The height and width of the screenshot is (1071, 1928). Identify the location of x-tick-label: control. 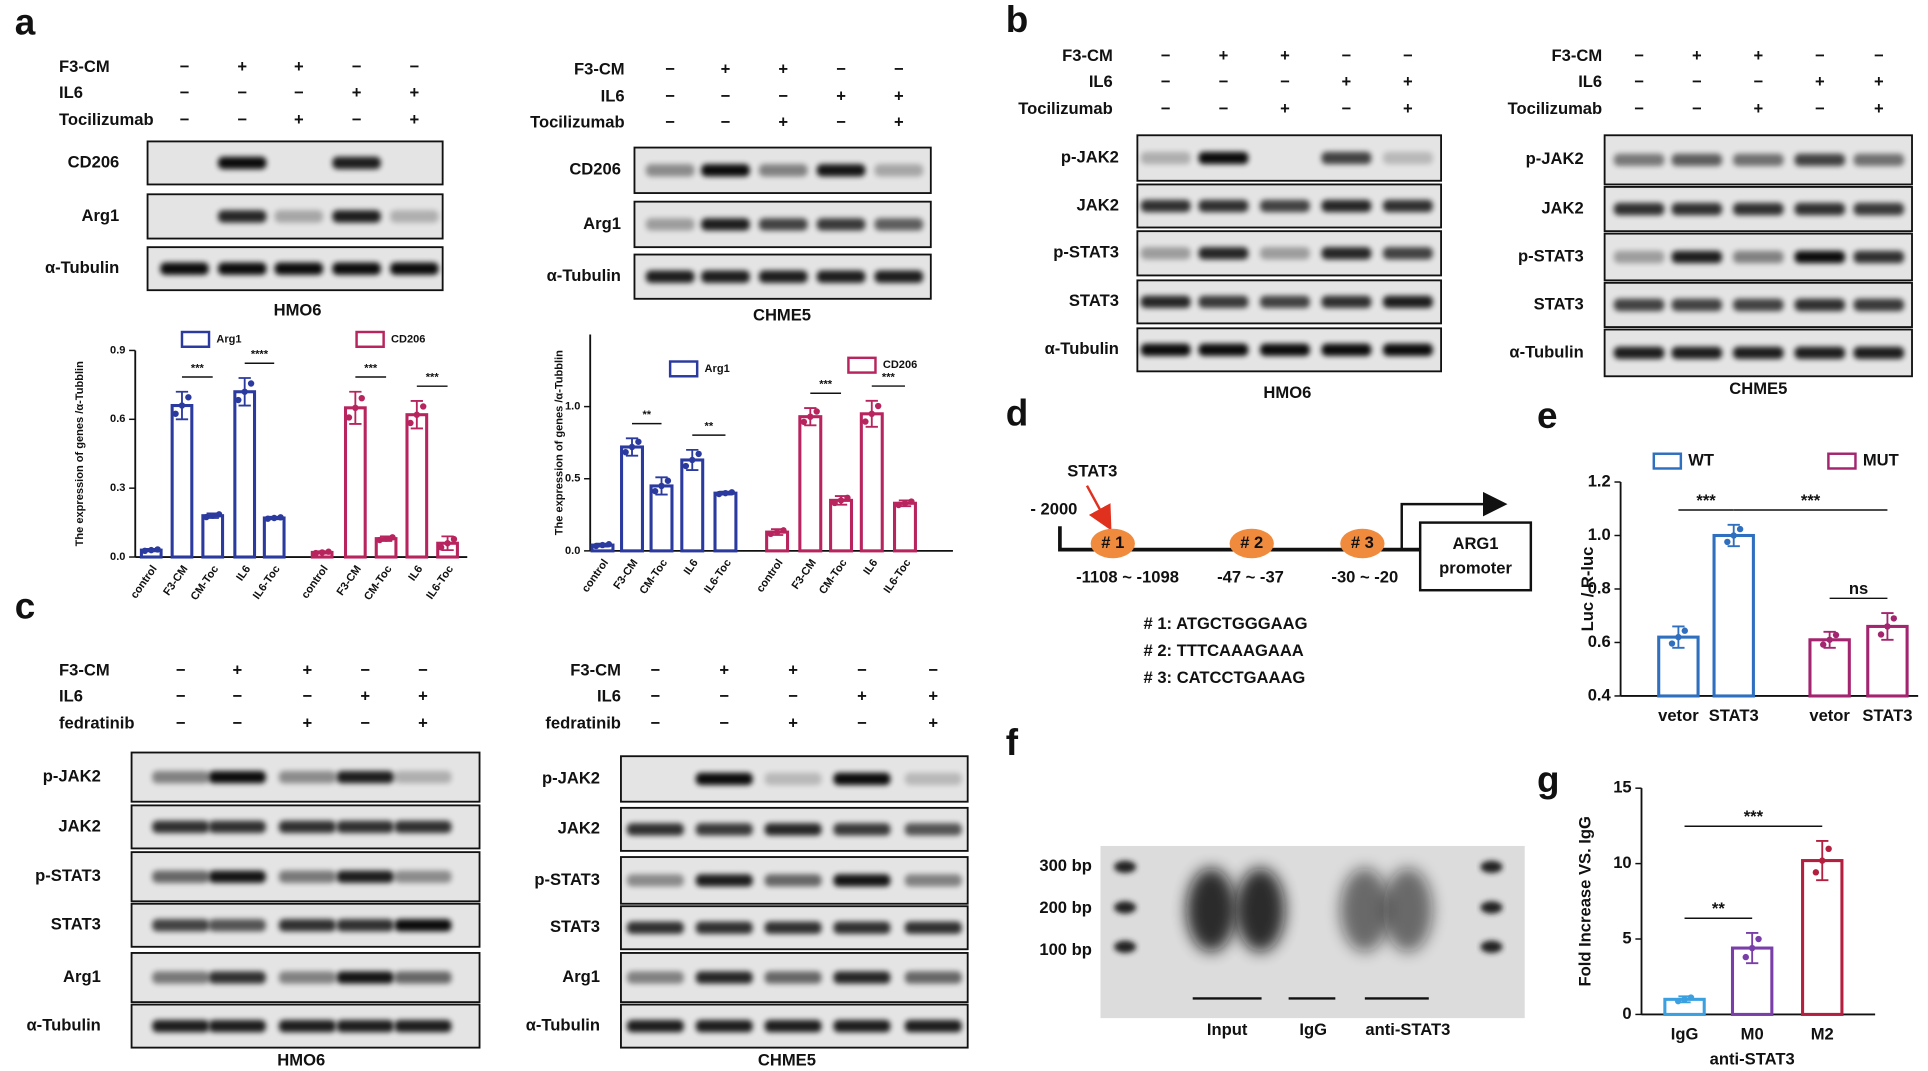
(769, 576).